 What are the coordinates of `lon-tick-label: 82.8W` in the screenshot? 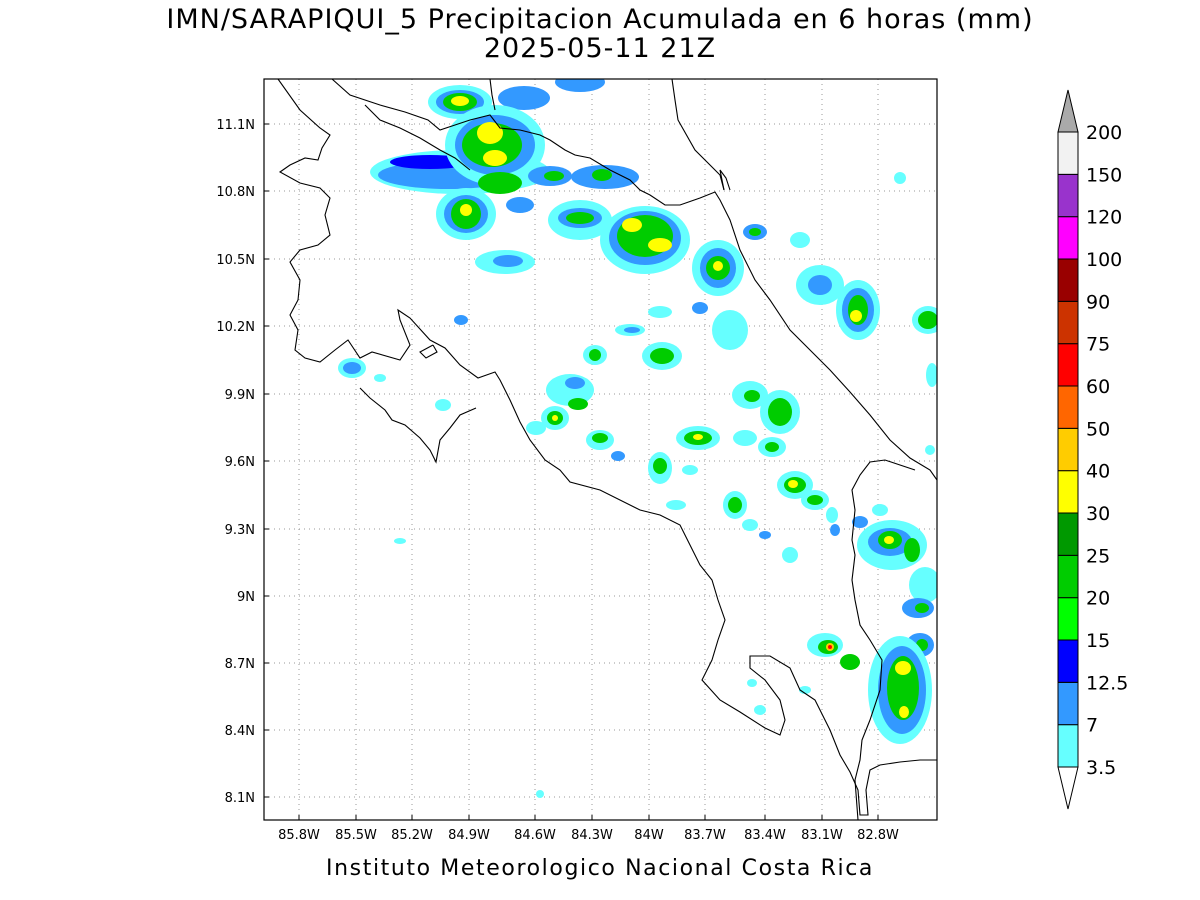 It's located at (878, 835).